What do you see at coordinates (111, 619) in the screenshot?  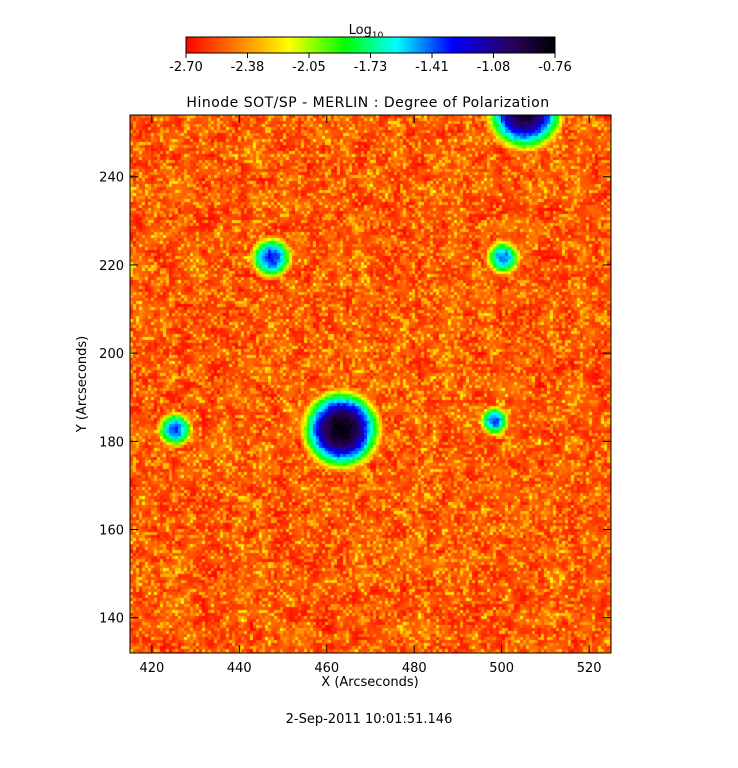 I see `y-tick-label: 140` at bounding box center [111, 619].